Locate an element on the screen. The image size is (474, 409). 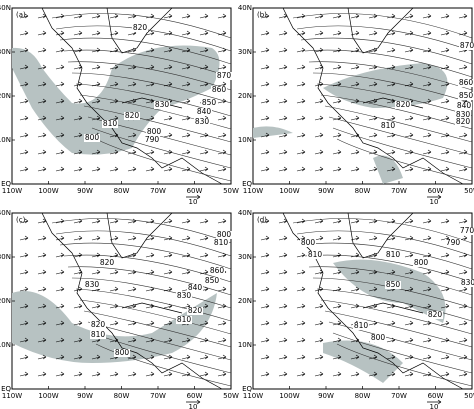
lat-label: 10N is located at coordinates (5, 345).